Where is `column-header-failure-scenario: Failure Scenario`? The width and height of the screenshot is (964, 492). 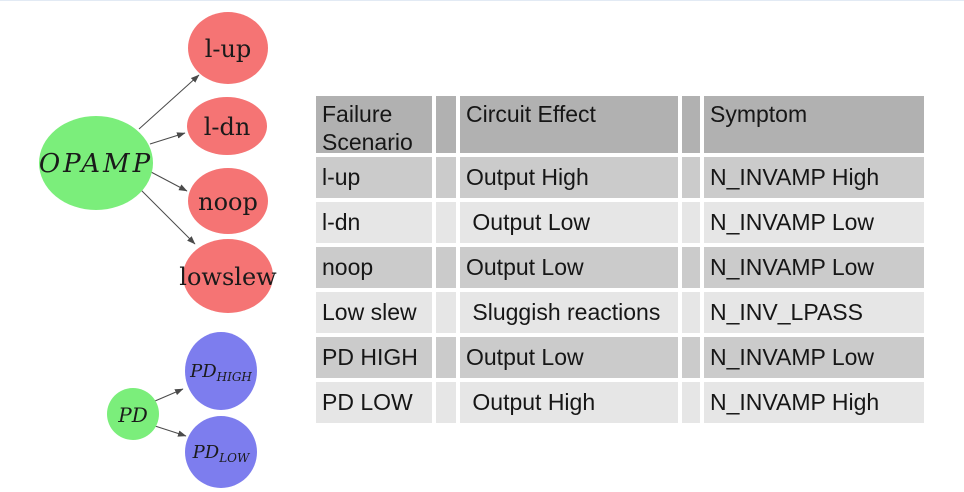 column-header-failure-scenario: Failure Scenario is located at coordinates (374, 125).